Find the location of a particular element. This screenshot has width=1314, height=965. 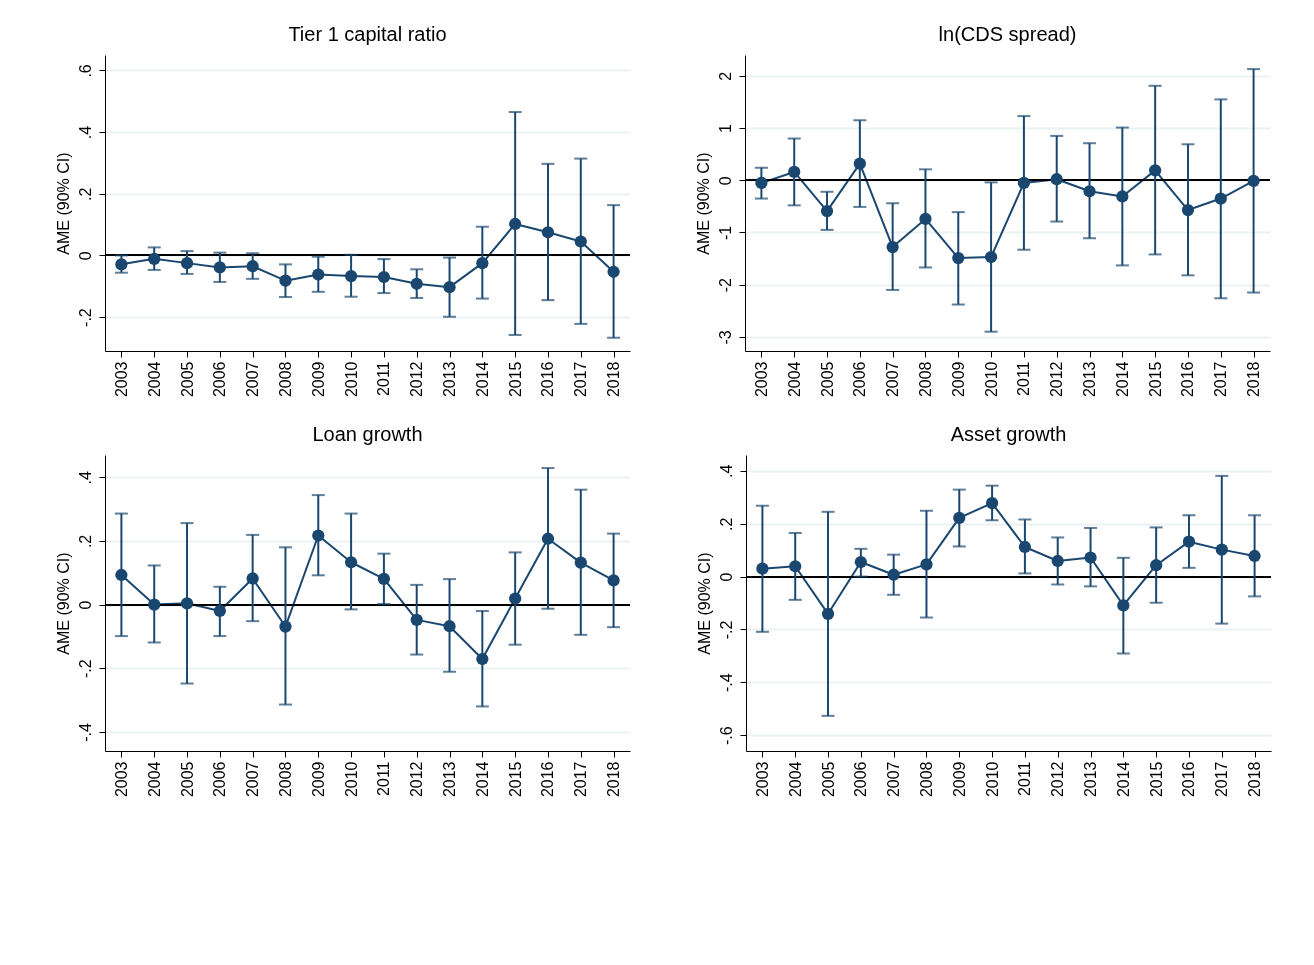

chart-title: ln(CDS spread) is located at coordinates (1007, 34).